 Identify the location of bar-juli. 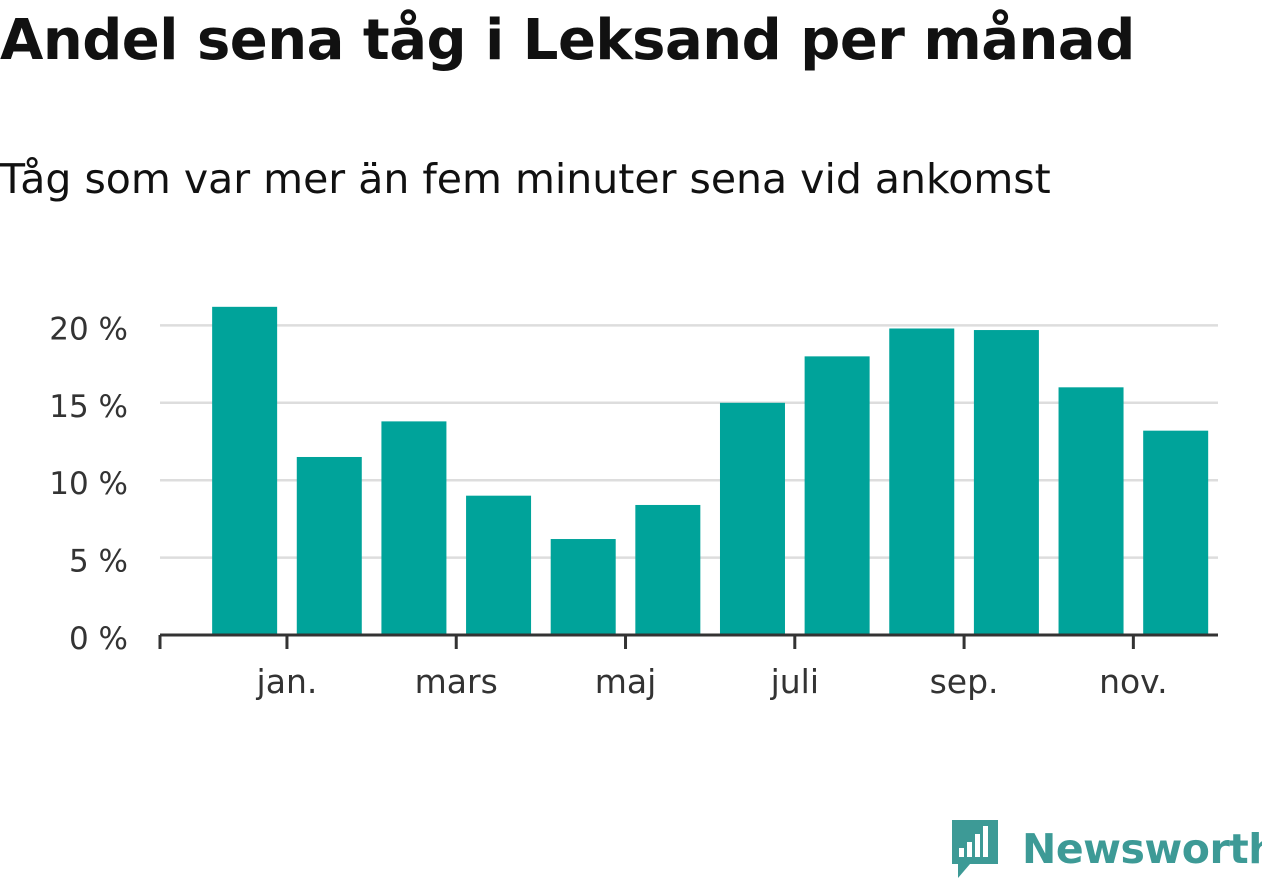
(837, 495).